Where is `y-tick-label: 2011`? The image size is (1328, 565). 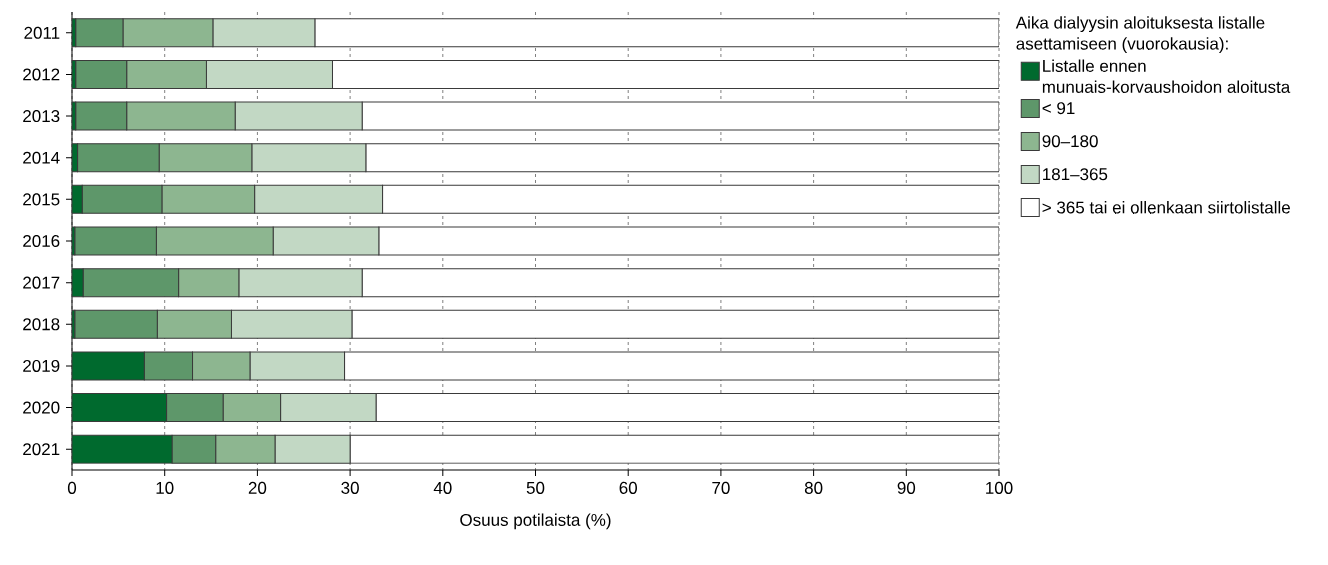 y-tick-label: 2011 is located at coordinates (42, 32).